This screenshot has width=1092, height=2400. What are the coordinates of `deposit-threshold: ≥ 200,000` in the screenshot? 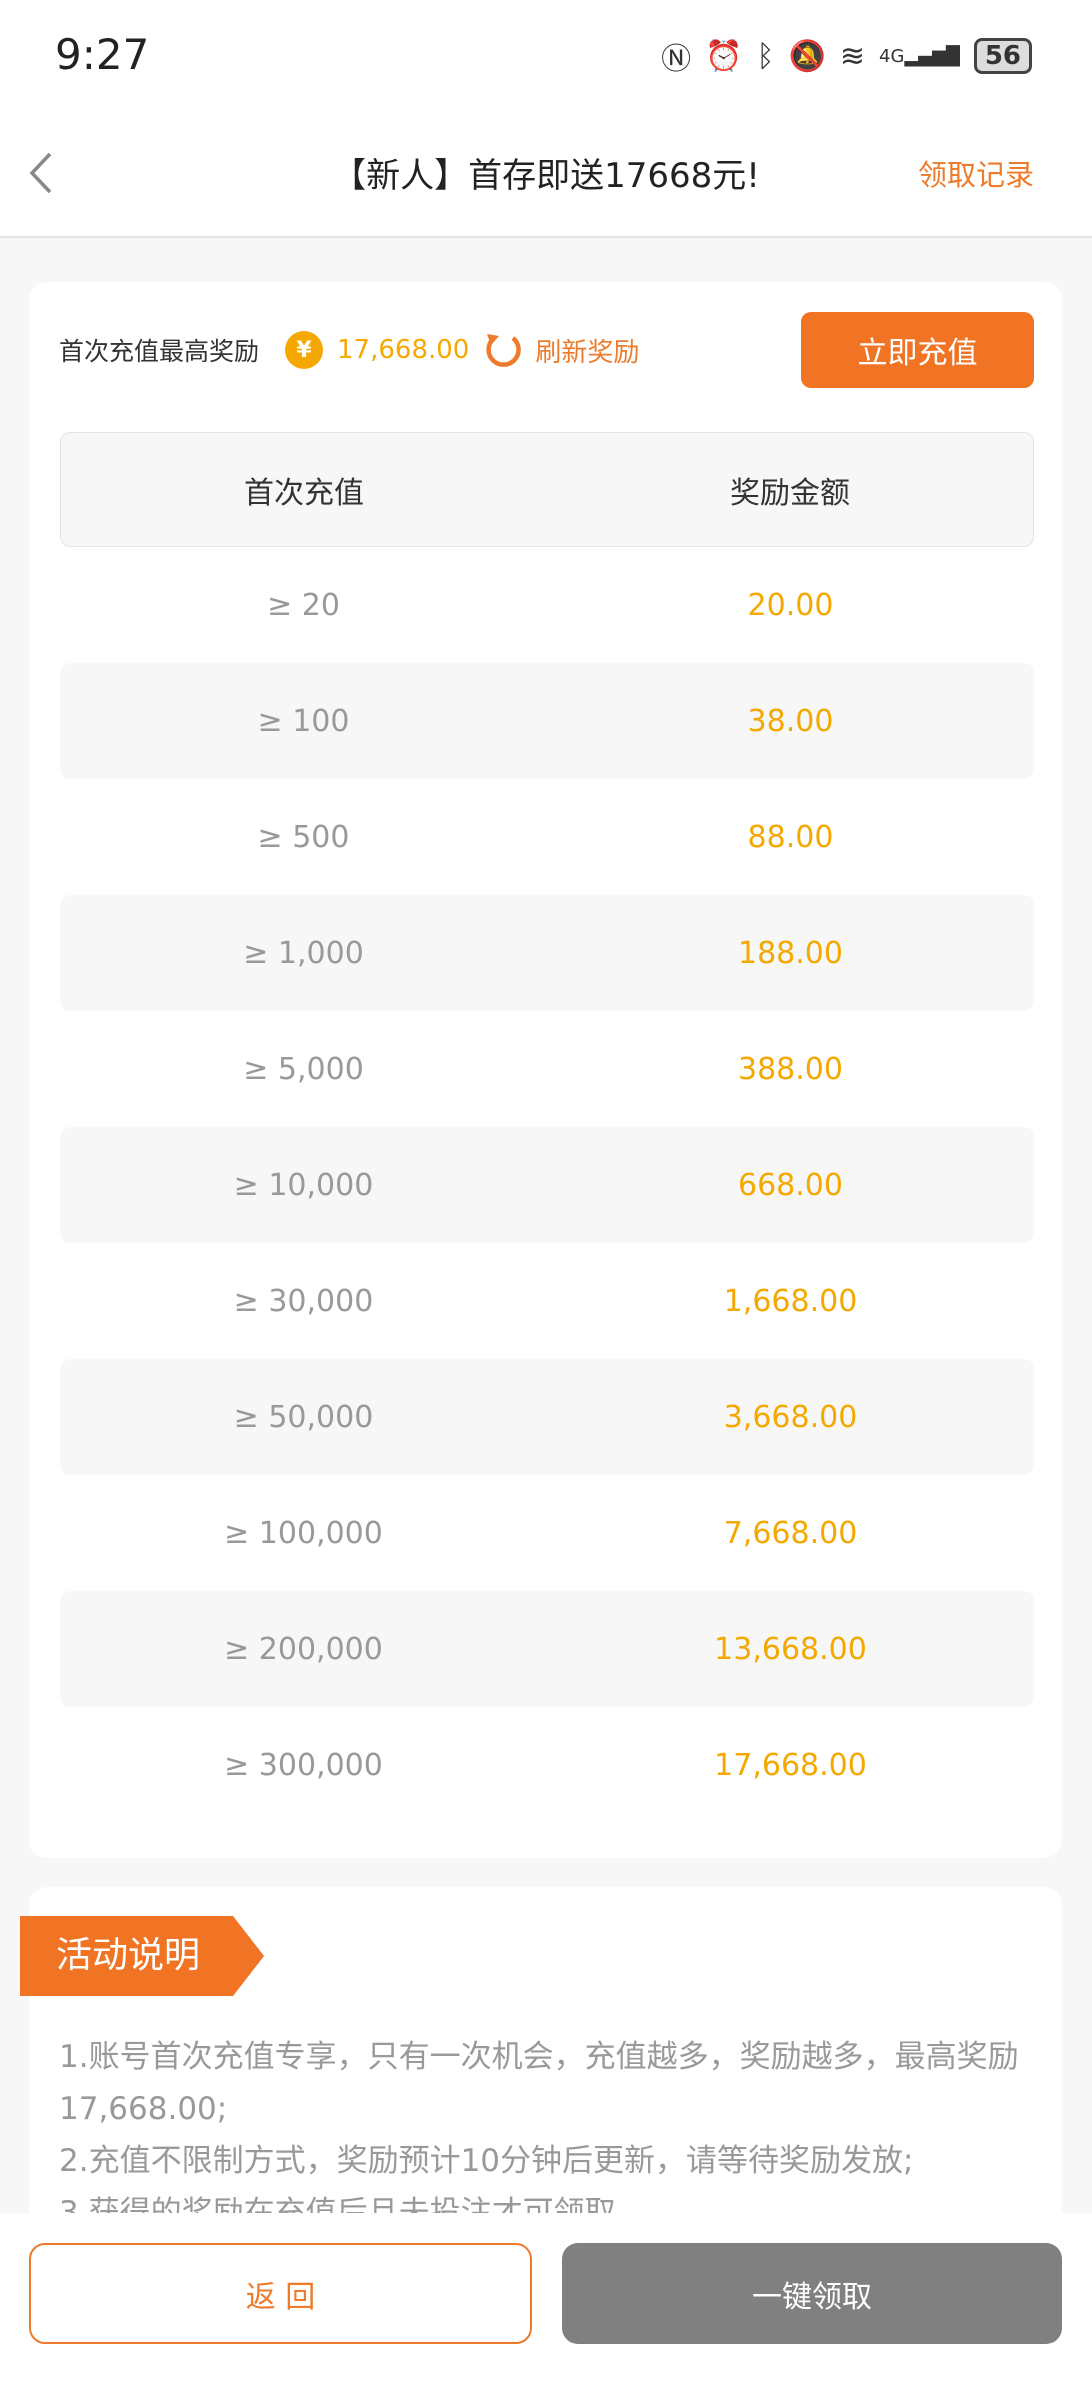 It's located at (303, 1649).